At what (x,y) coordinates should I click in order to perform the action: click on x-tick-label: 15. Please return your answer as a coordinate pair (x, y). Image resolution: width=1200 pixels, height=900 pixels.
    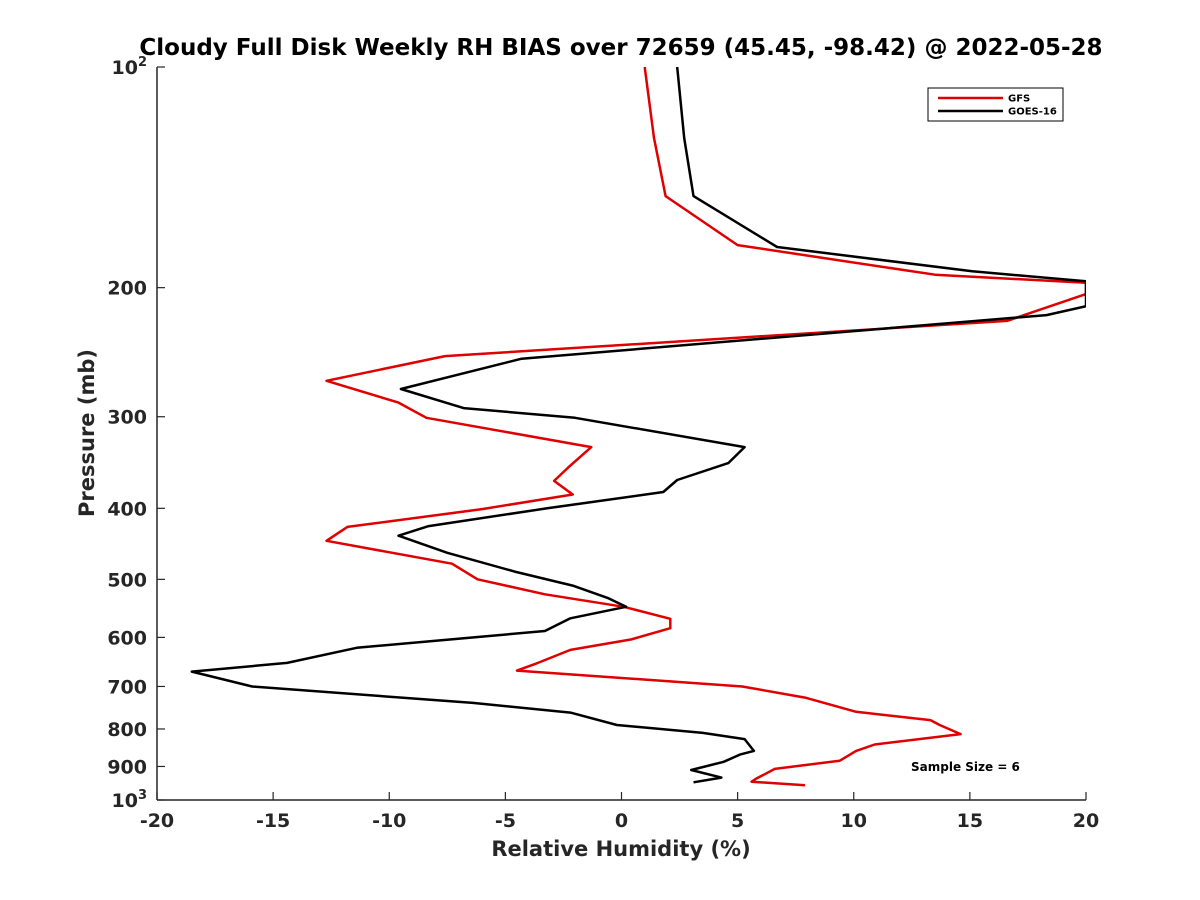
    Looking at the image, I should click on (970, 821).